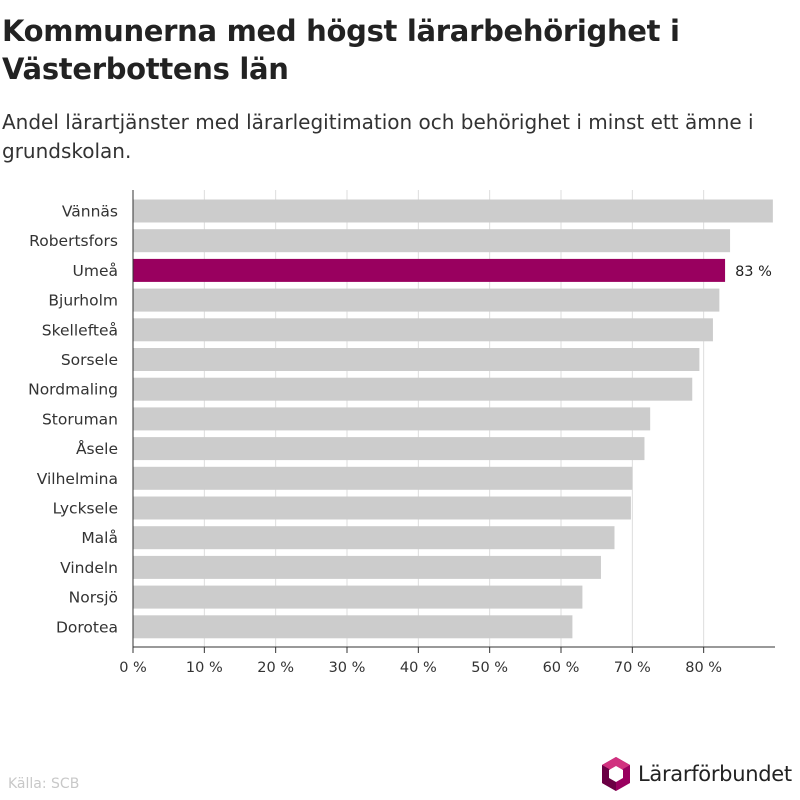  Describe the element at coordinates (83, 301) in the screenshot. I see `category-label: Bjurholm` at that location.